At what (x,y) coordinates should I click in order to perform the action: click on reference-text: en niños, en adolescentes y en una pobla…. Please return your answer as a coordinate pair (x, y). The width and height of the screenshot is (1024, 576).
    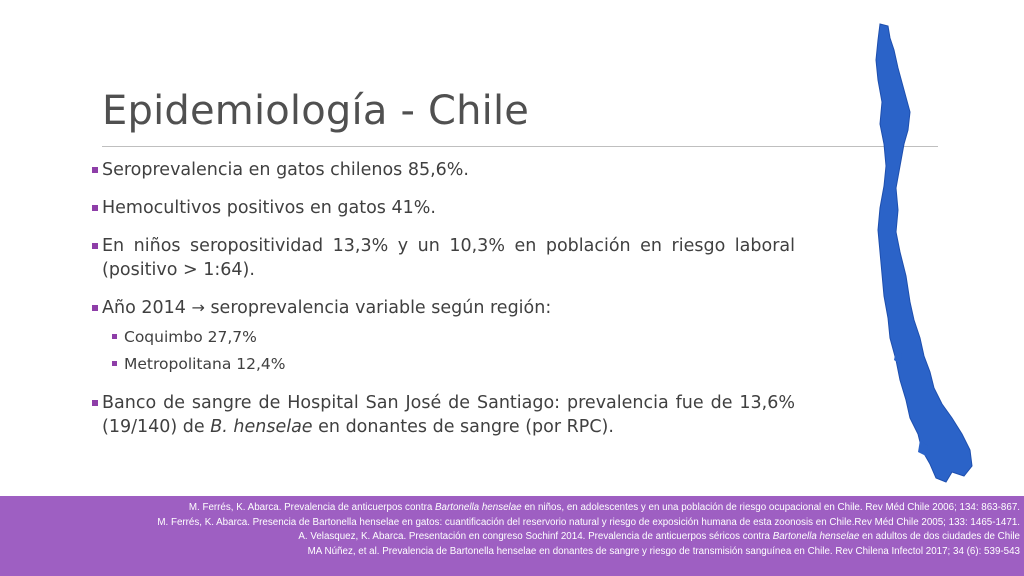
    Looking at the image, I should click on (772, 507).